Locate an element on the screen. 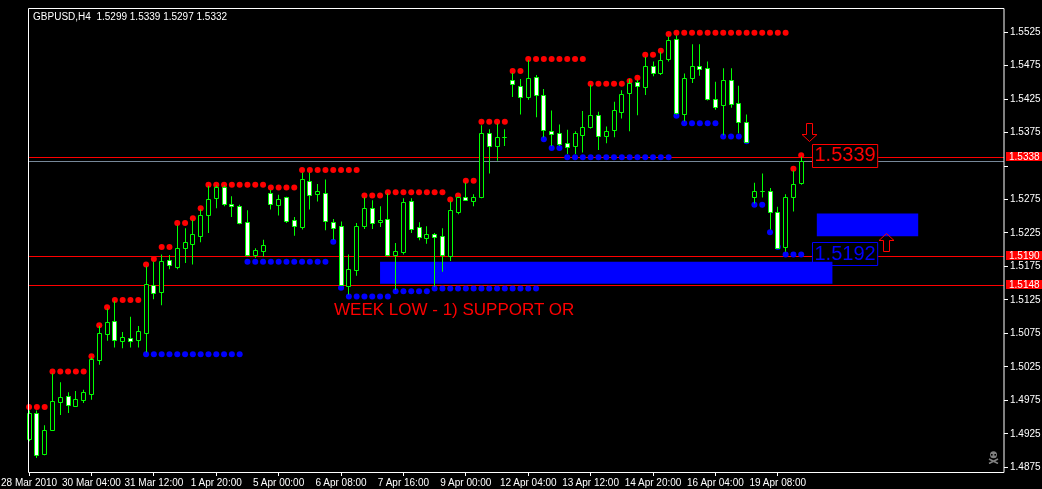 This screenshot has width=1042, height=489. y-tick-label: 1.5175 is located at coordinates (1026, 266).